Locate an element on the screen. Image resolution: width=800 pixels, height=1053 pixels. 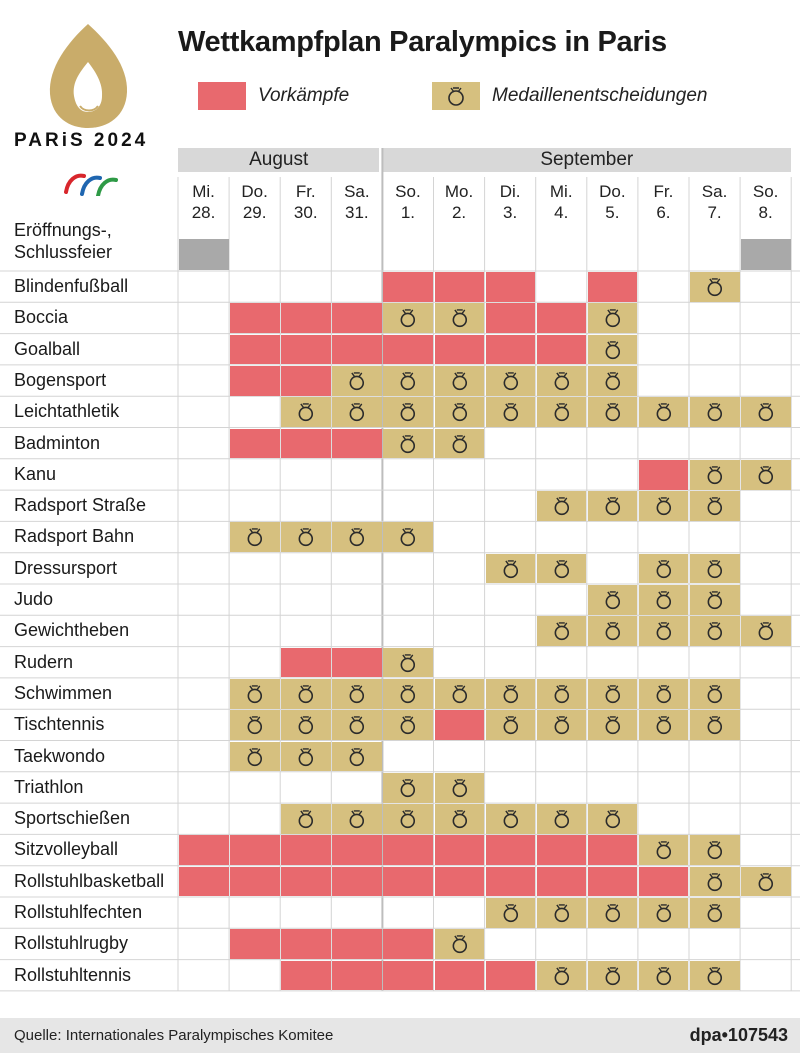
day-label: Fr. 6. is located at coordinates (663, 202).